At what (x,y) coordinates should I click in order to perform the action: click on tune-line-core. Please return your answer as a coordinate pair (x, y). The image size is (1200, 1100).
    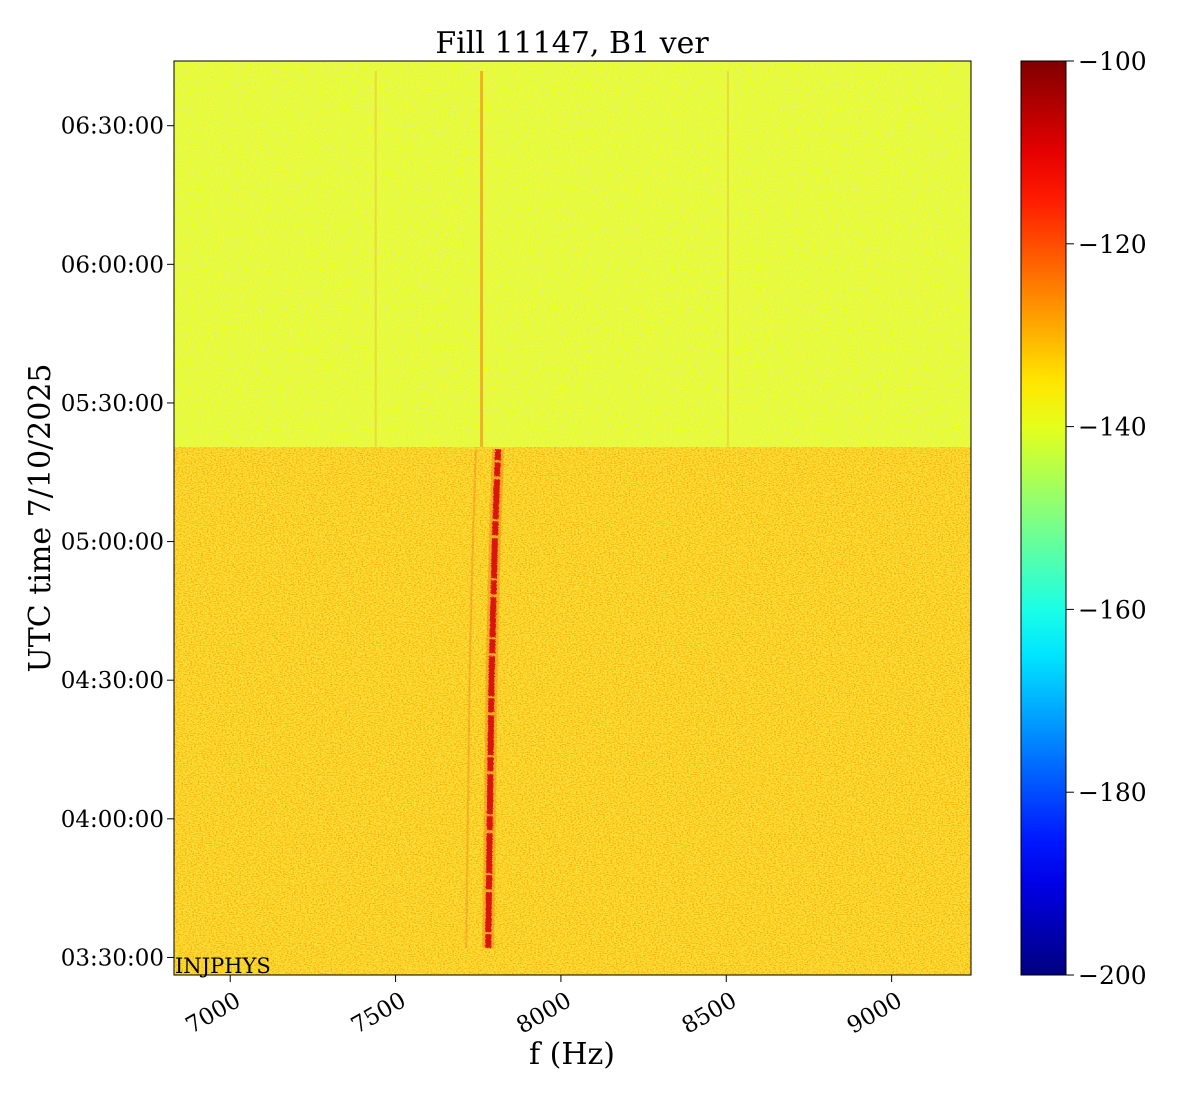
    Looking at the image, I should click on (493, 698).